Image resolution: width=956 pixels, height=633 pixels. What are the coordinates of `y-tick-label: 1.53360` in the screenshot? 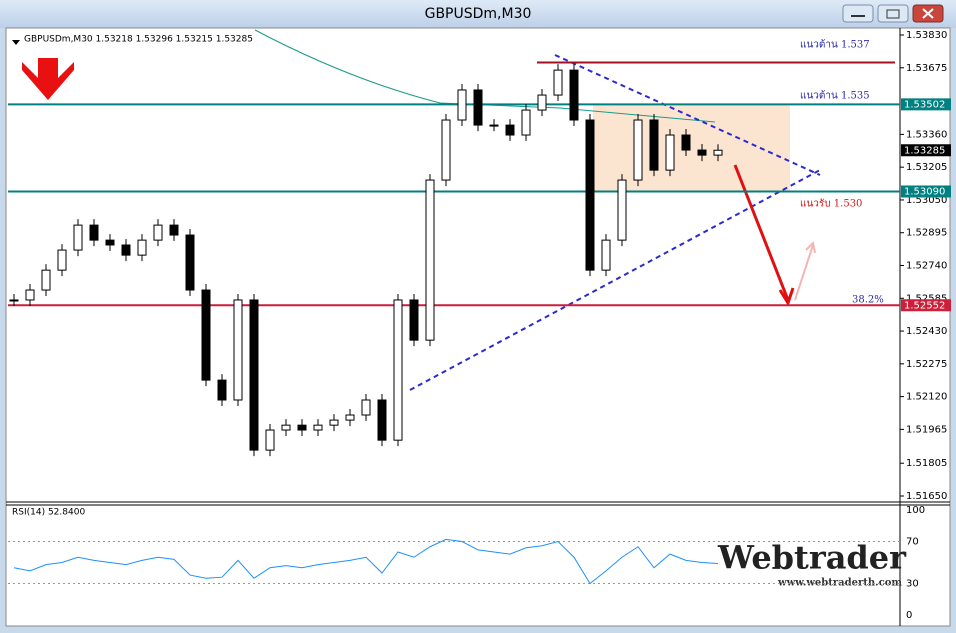 It's located at (926, 134).